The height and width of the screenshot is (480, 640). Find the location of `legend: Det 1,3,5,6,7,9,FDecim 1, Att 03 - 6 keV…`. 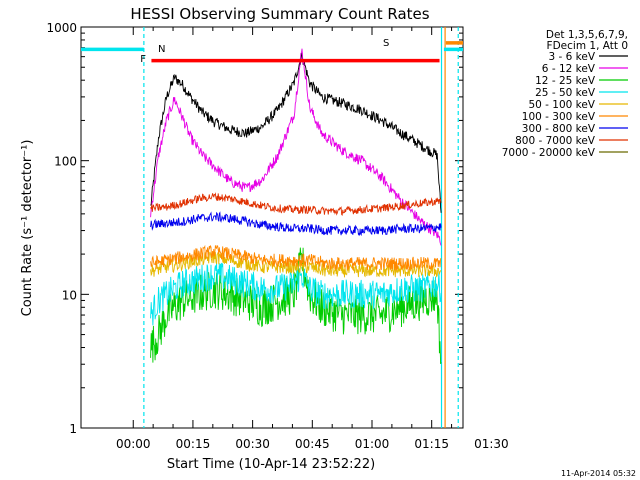

legend: Det 1,3,5,6,7,9,FDecim 1, Att 03 - 6 keV… is located at coordinates (565, 94).